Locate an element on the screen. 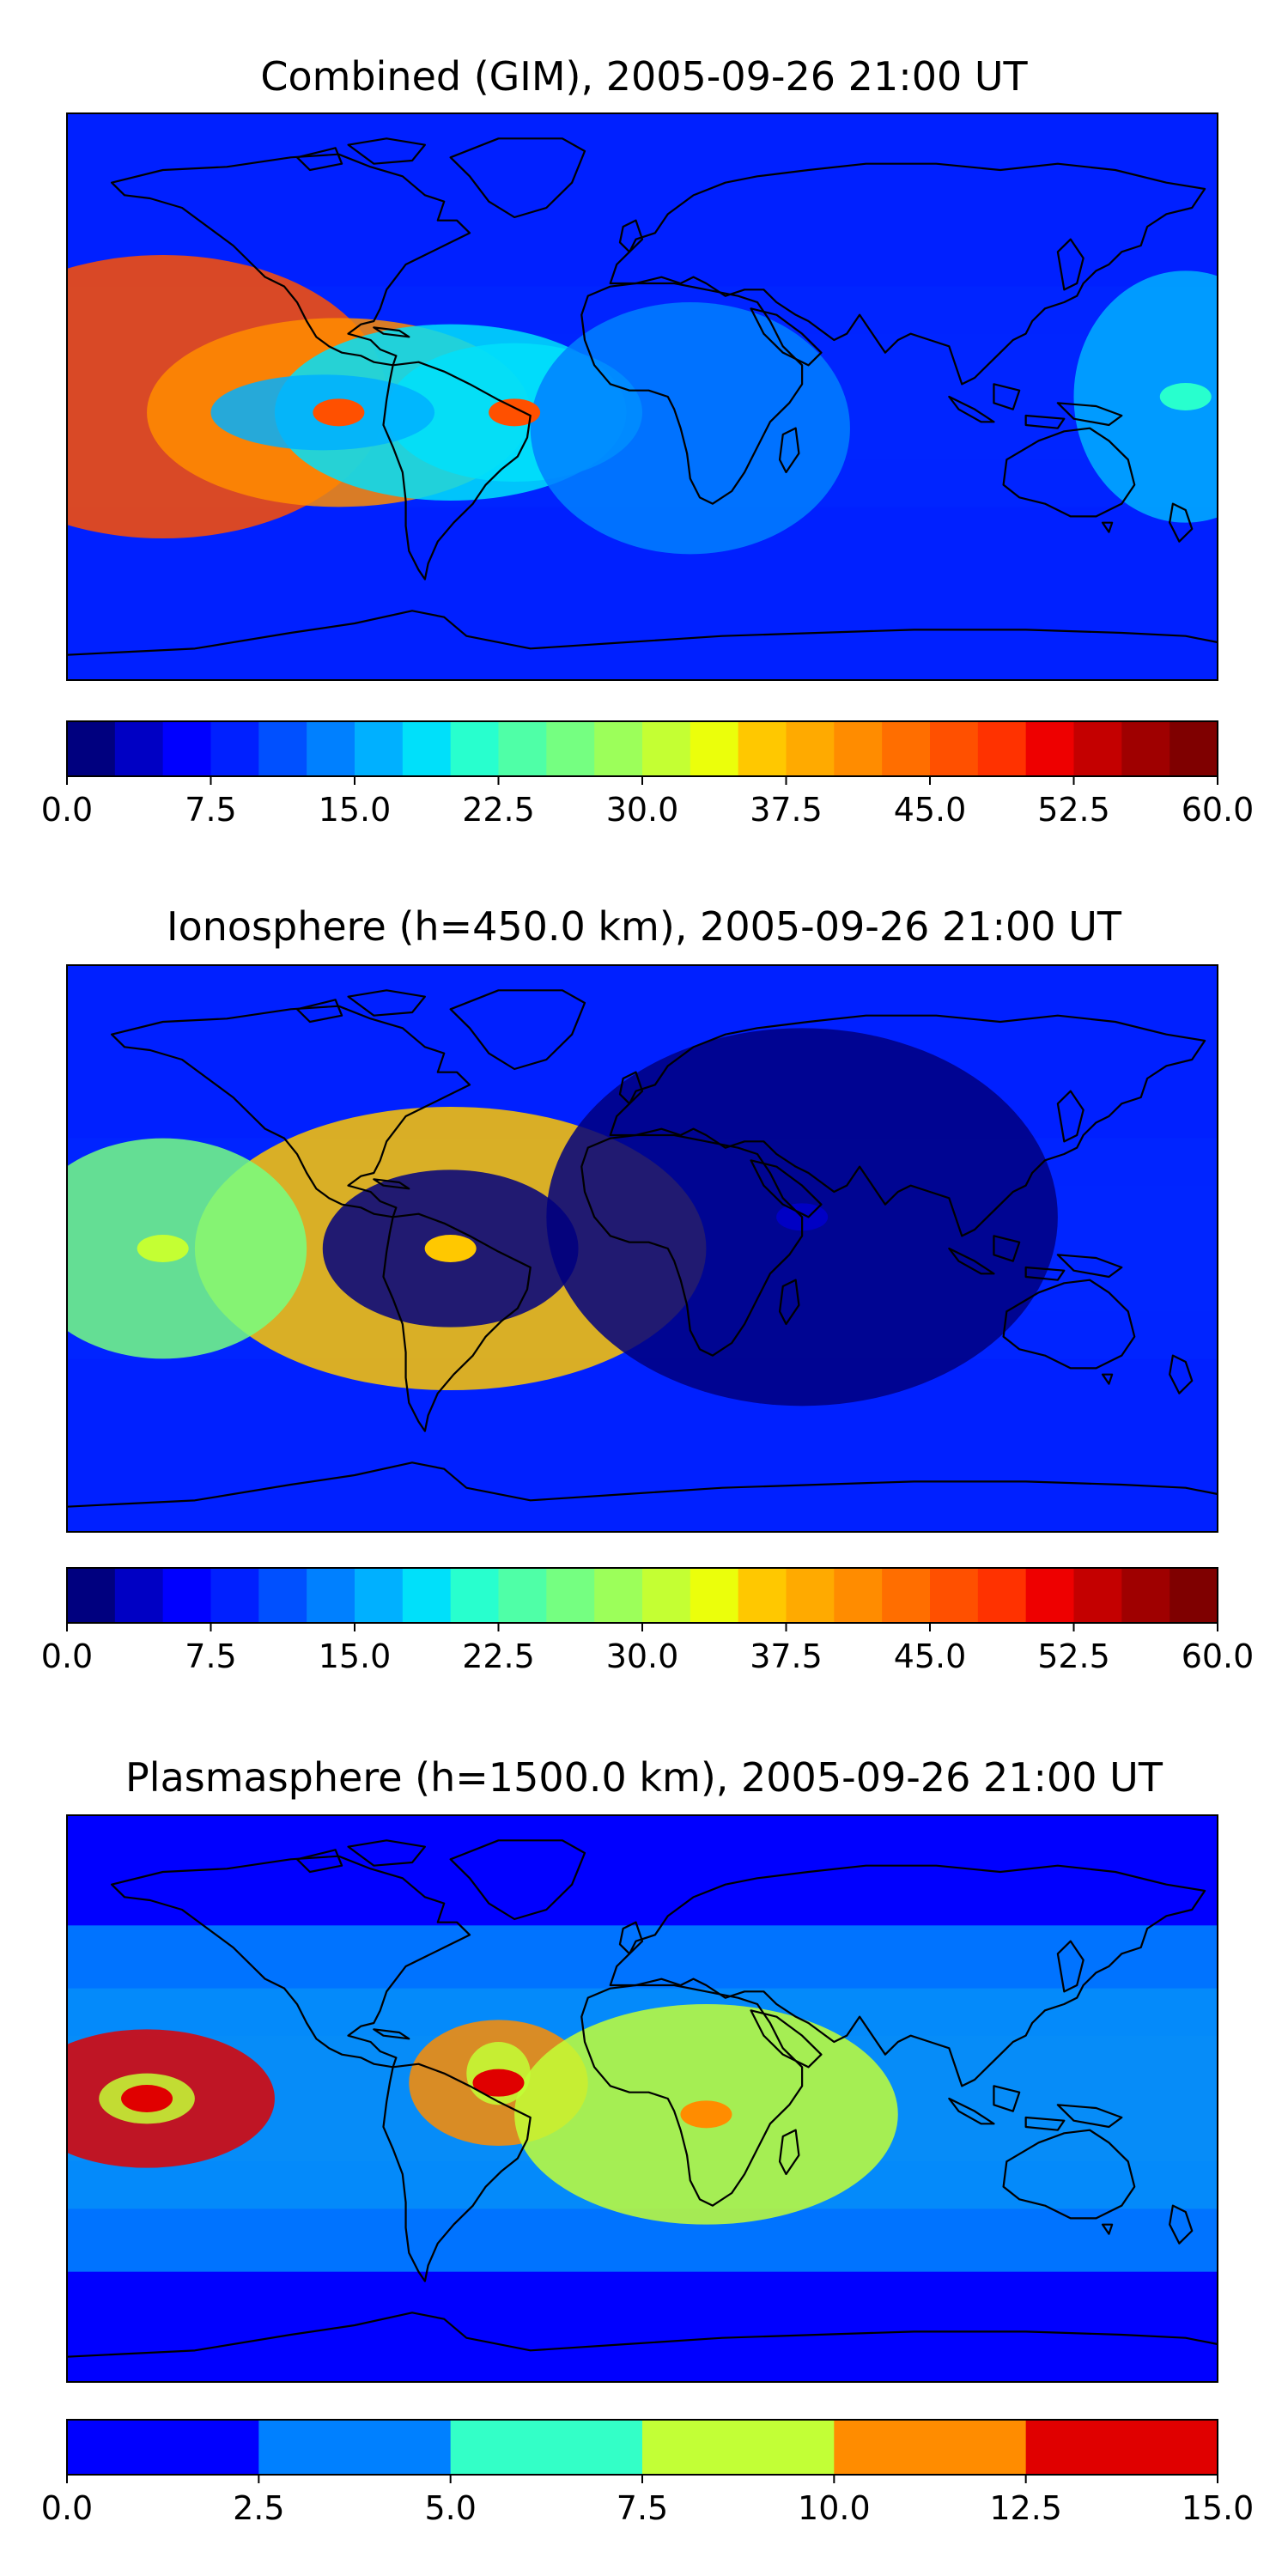 Image resolution: width=1288 pixels, height=2576 pixels. colorbar-2: 0.0 7.5 15.0 22.5 30.0 37.5 45.0 52.5 60.0 is located at coordinates (648, 1621).